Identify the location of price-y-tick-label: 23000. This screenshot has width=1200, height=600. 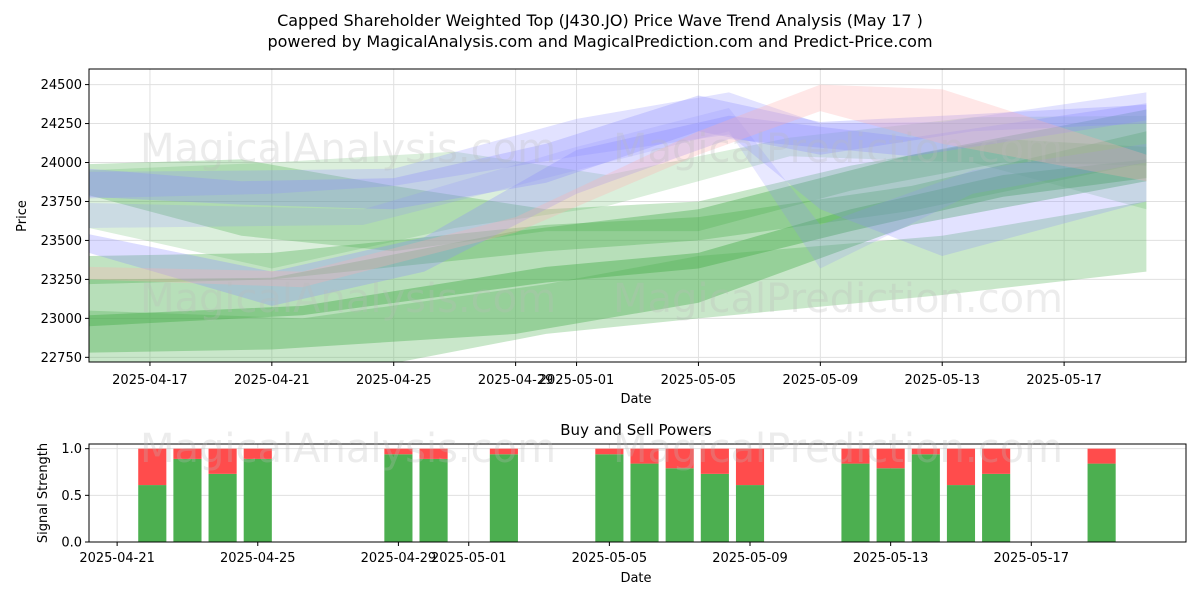
(61, 319).